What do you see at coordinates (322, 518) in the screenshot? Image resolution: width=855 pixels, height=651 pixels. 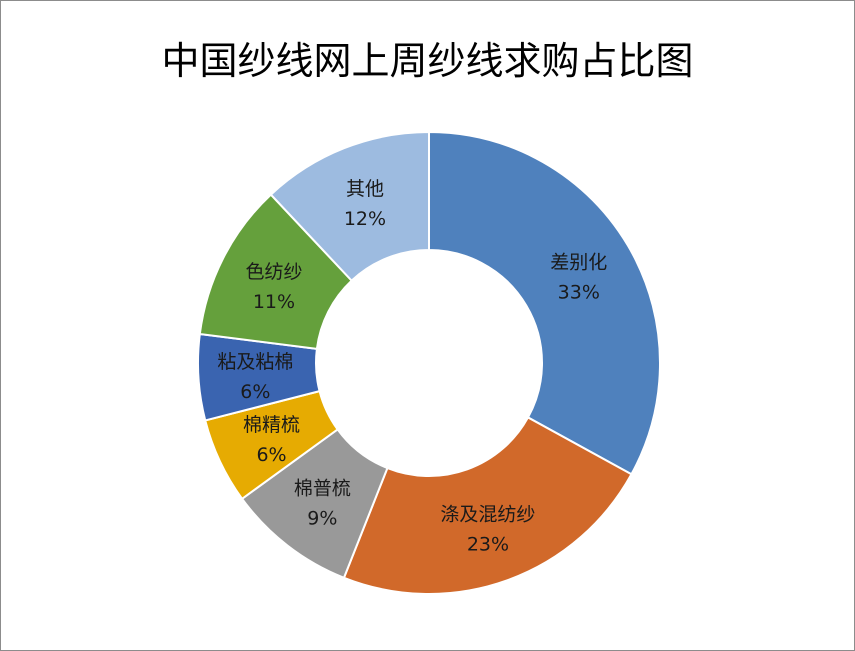 I see `slice-percent-label: 9%` at bounding box center [322, 518].